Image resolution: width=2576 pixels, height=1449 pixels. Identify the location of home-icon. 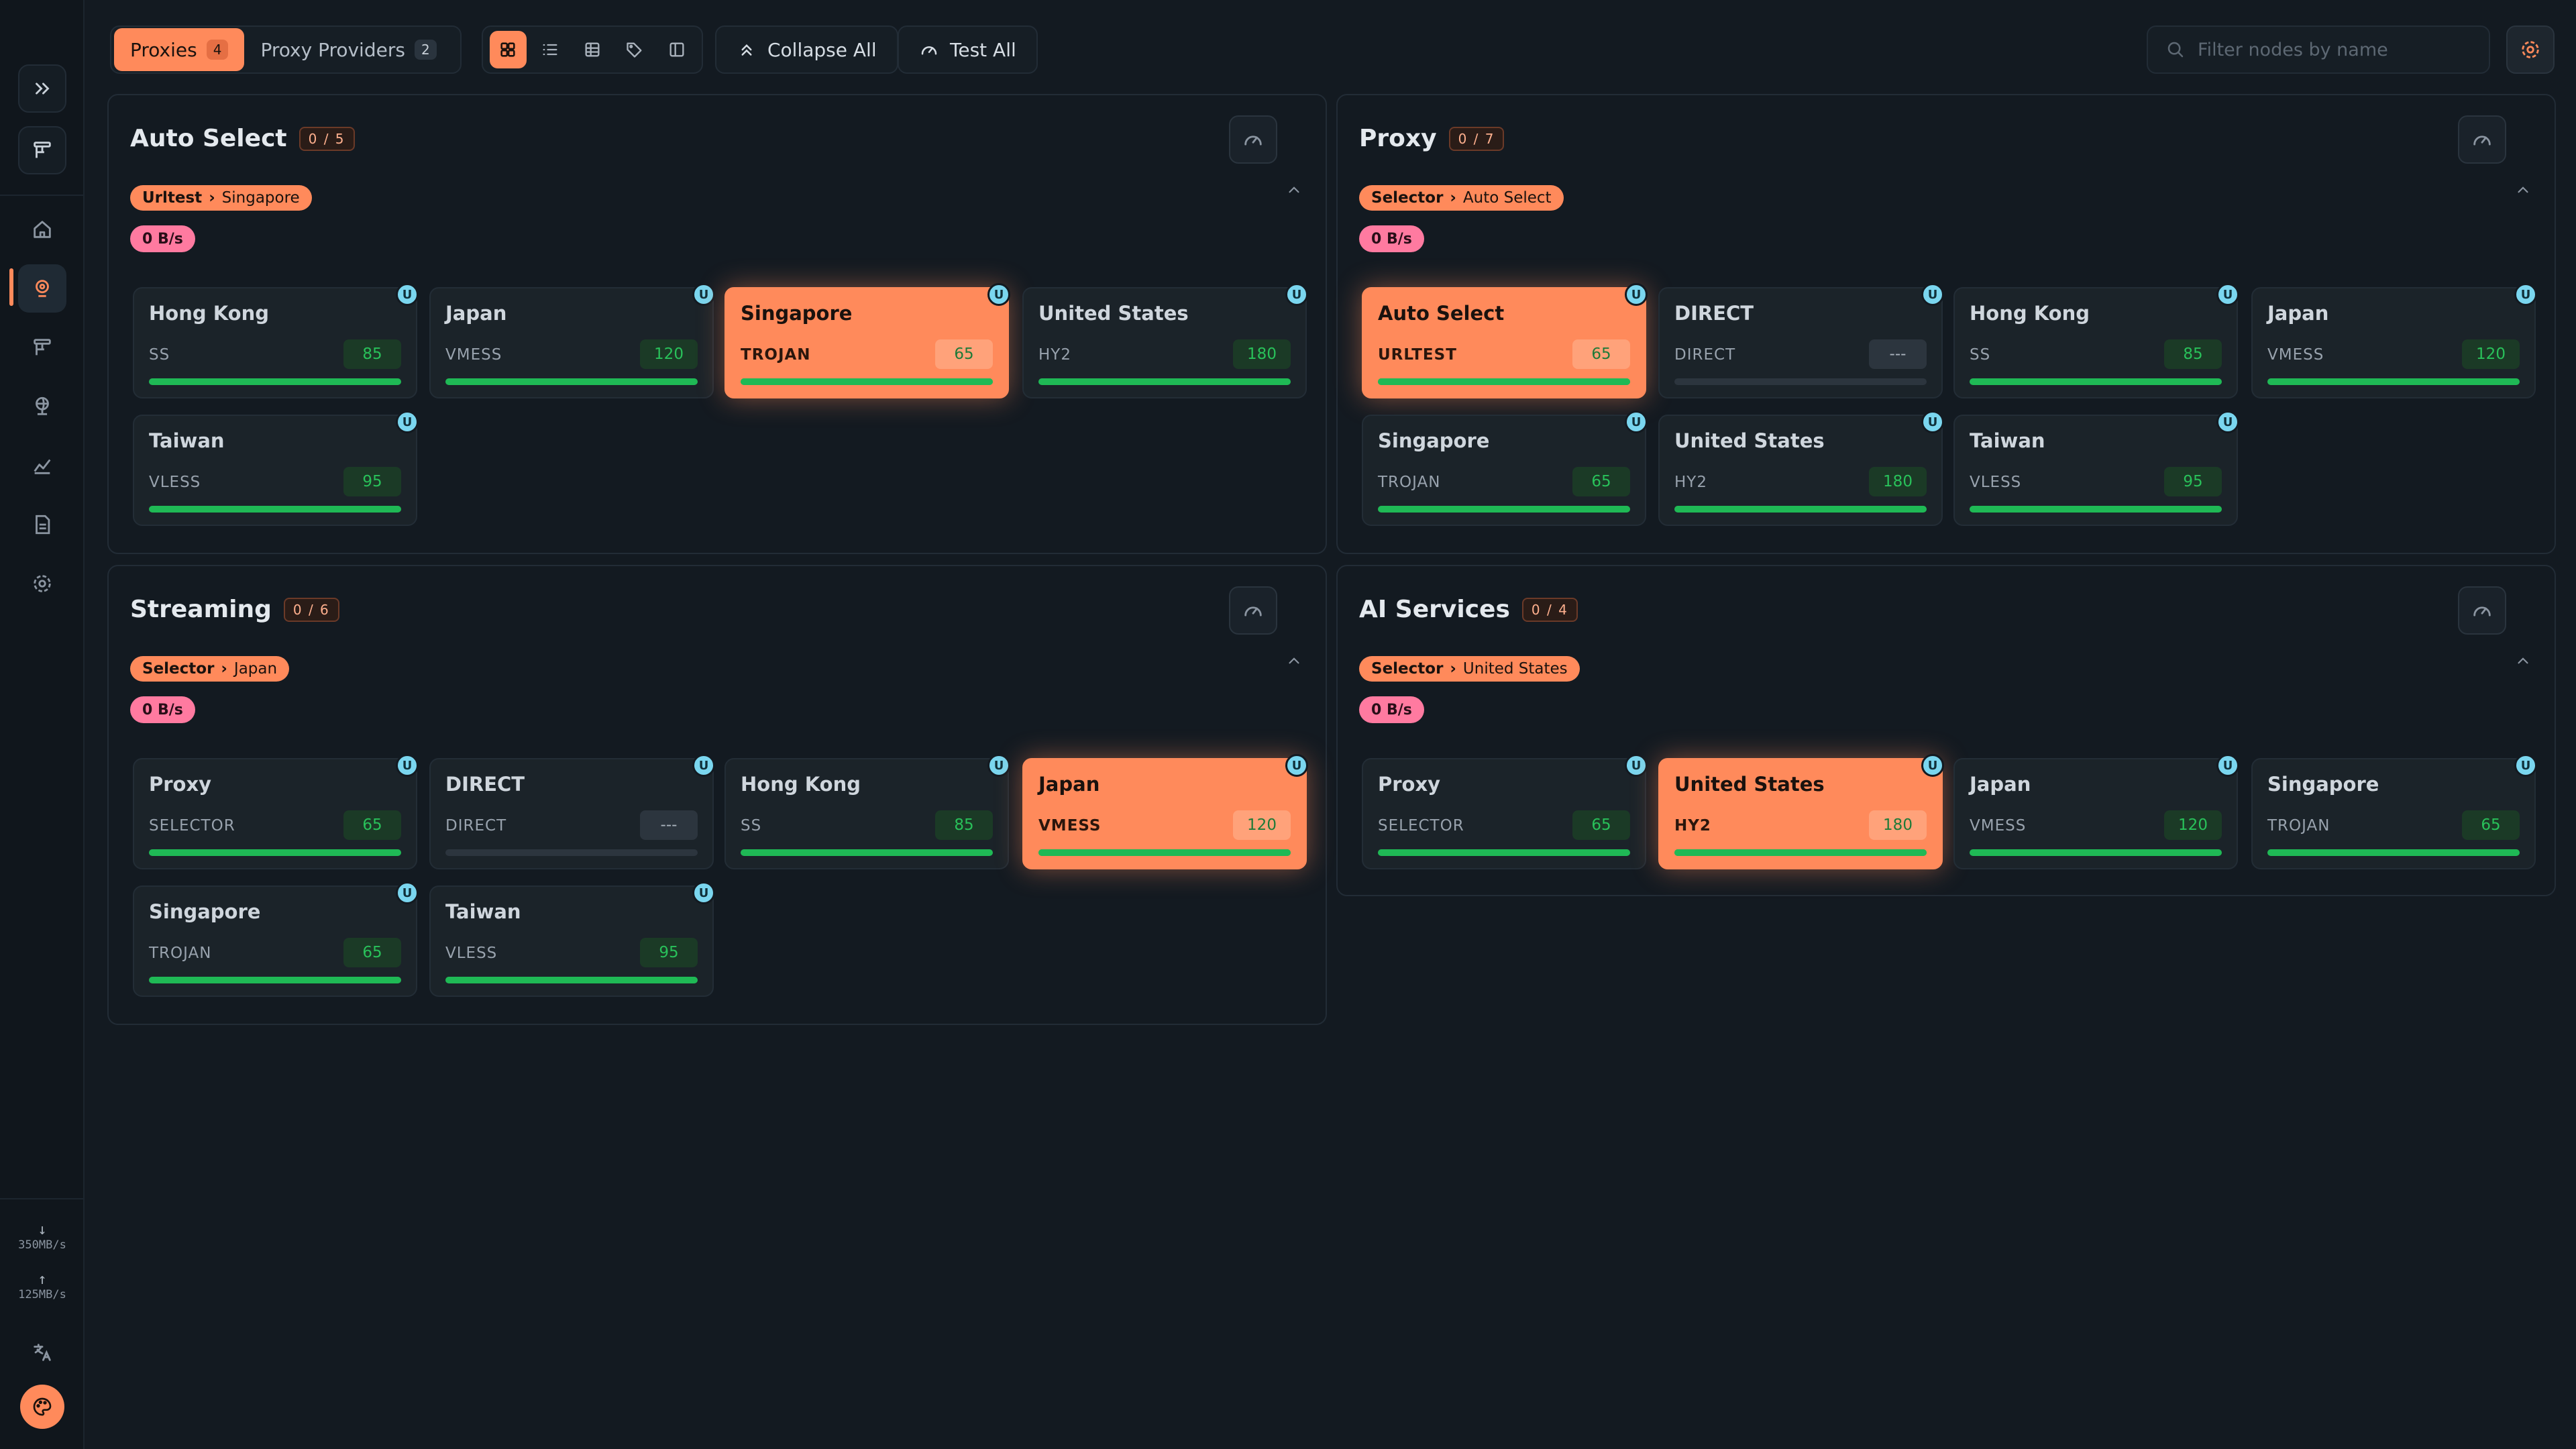
(42, 229).